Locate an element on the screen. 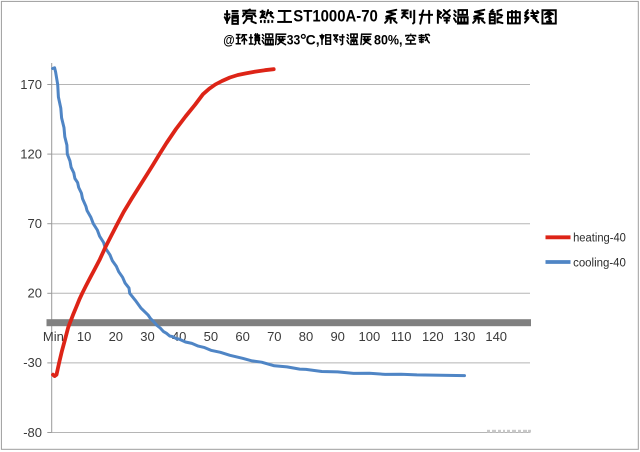 The width and height of the screenshot is (640, 452). svg-text: 170 is located at coordinates (31, 84).